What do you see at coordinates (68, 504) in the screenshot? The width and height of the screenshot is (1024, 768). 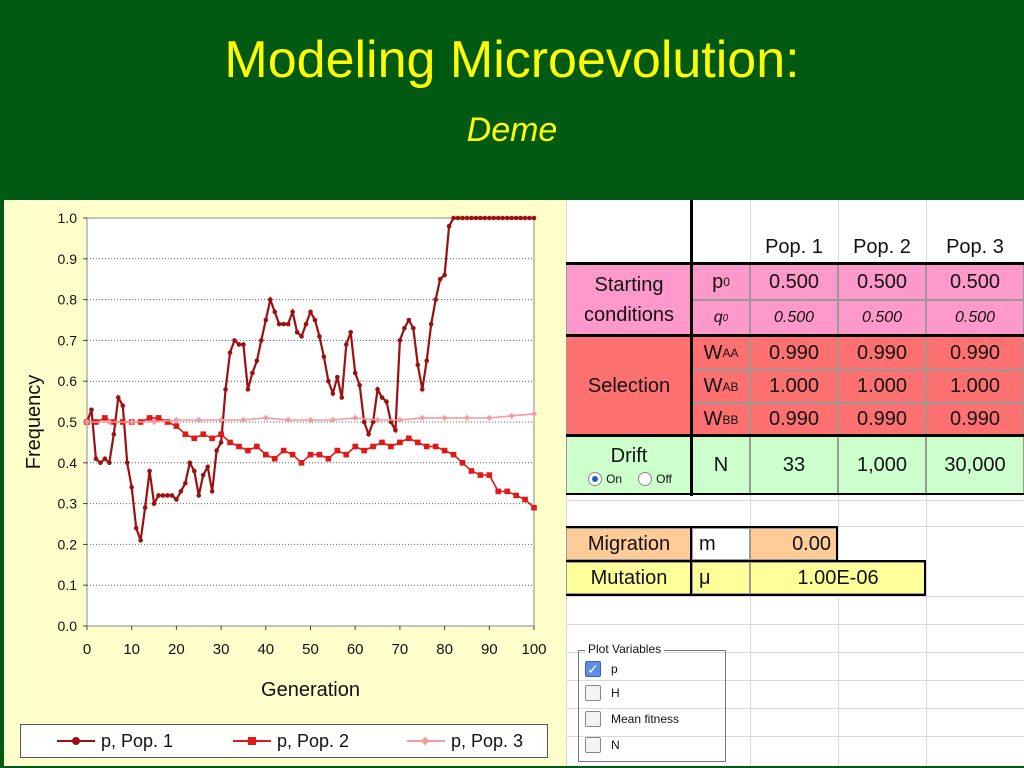 I see `y-tick-label: 0.3` at bounding box center [68, 504].